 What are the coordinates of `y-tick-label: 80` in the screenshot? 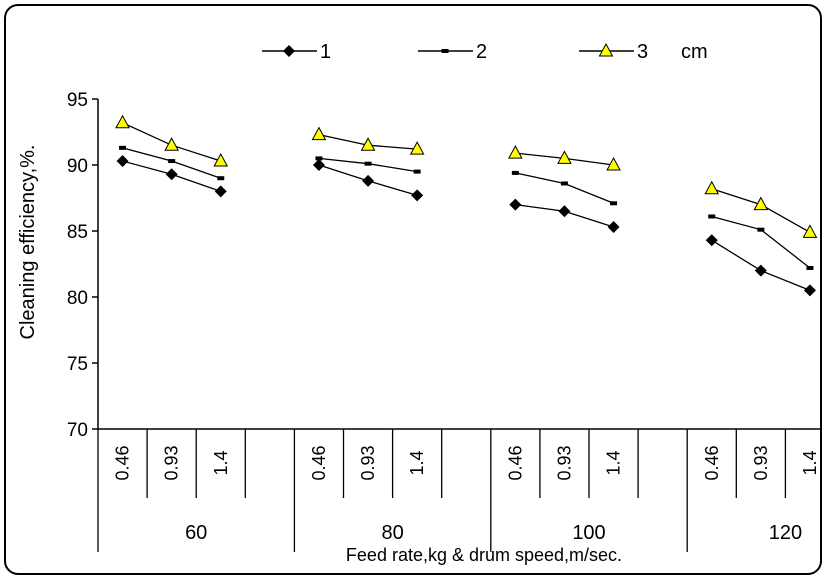 It's located at (77, 298).